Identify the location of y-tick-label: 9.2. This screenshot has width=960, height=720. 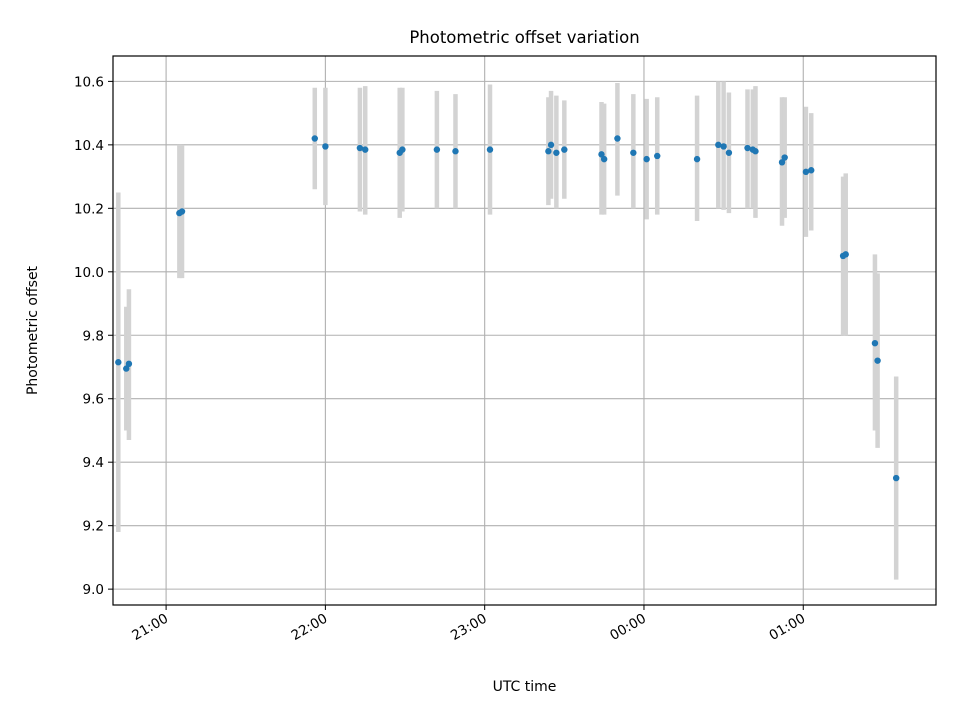
(93, 527).